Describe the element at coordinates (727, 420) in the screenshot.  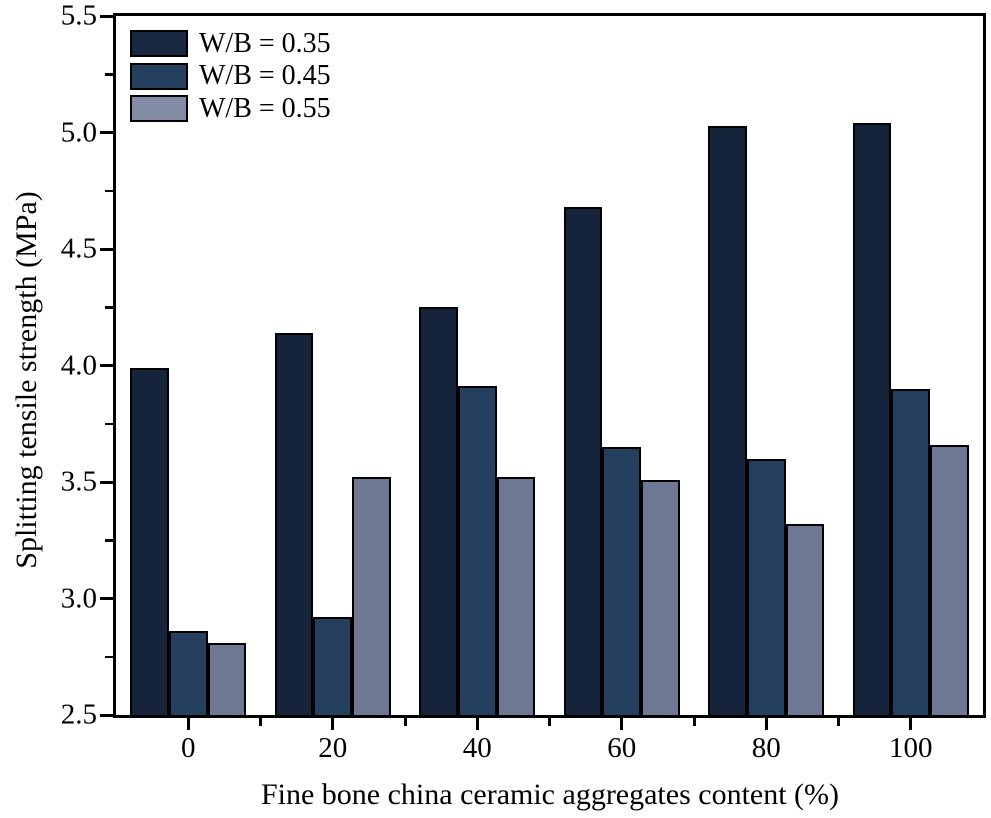
I see `bar-0.35-cat80` at that location.